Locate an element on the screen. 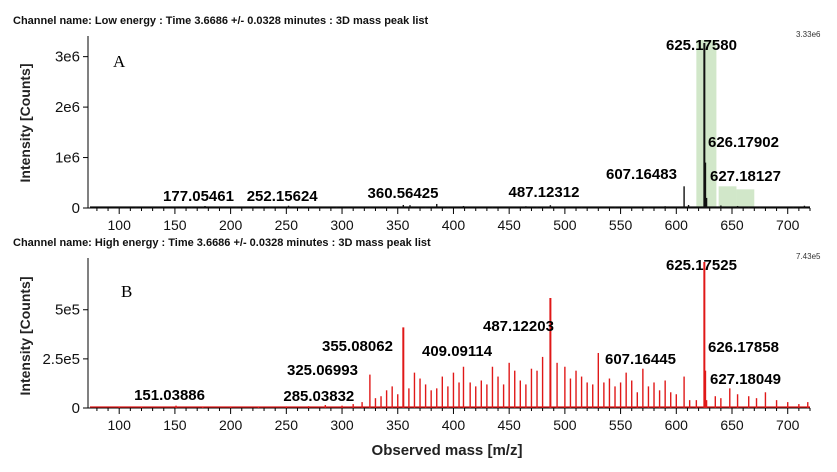  y-tick-label: 2.5e5 is located at coordinates (61, 359).